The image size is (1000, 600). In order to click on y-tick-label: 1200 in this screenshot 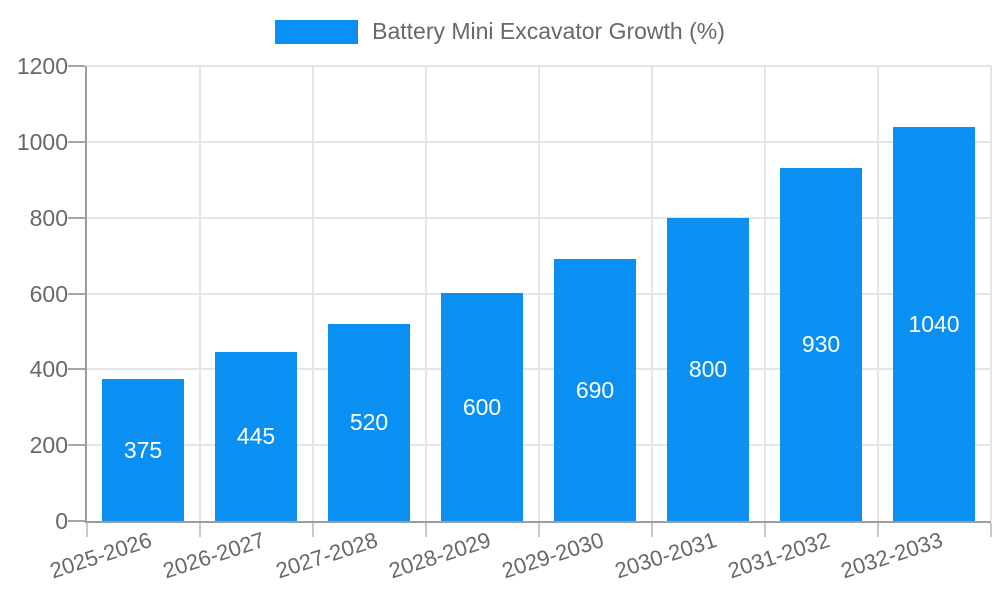, I will do `click(42, 66)`.